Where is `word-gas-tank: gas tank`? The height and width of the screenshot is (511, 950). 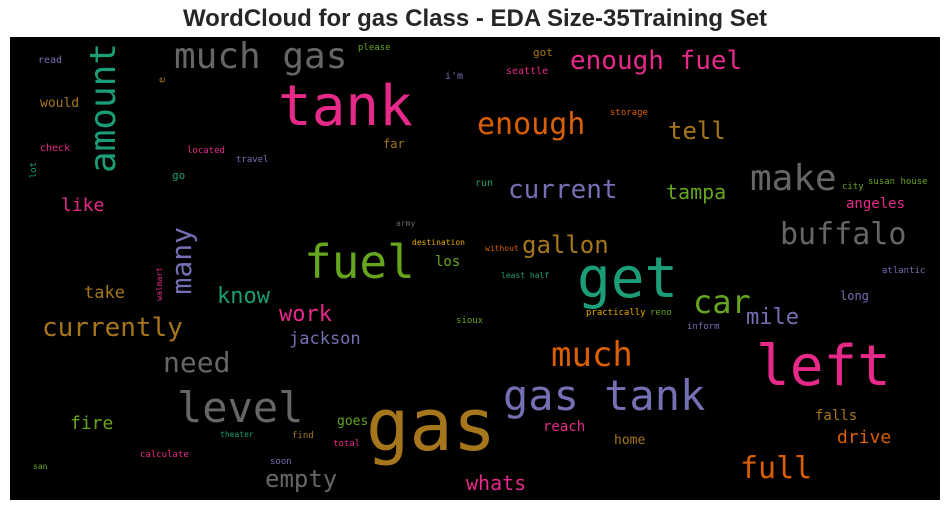
word-gas-tank: gas tank is located at coordinates (604, 395).